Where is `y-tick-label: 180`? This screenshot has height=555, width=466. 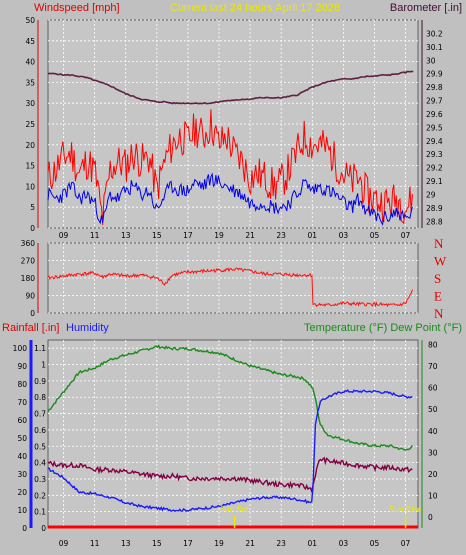
y-tick-label: 180 is located at coordinates (28, 278).